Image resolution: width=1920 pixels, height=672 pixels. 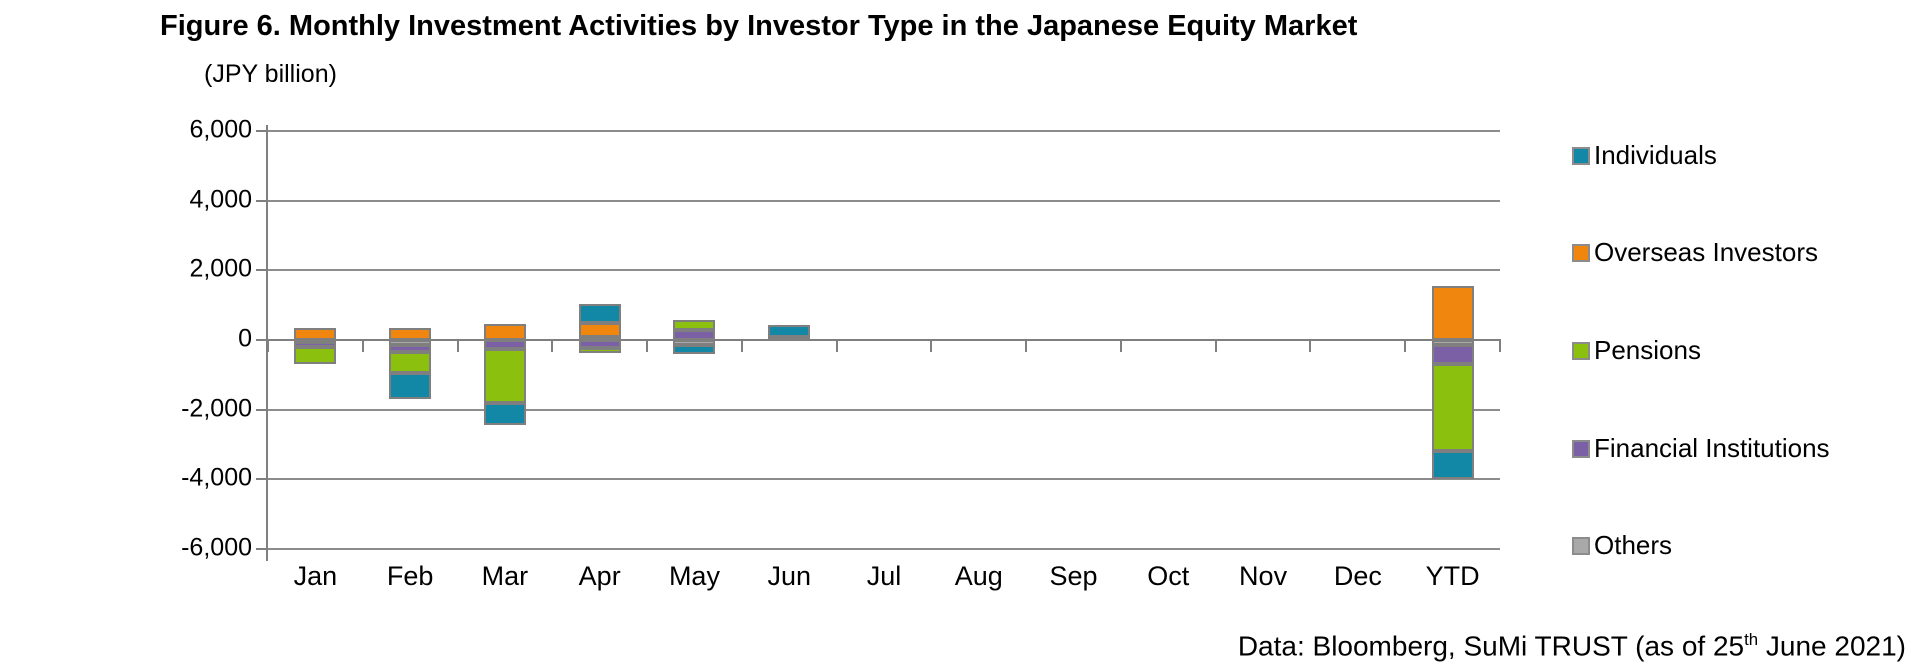 What do you see at coordinates (789, 576) in the screenshot?
I see `category-label: Jun` at bounding box center [789, 576].